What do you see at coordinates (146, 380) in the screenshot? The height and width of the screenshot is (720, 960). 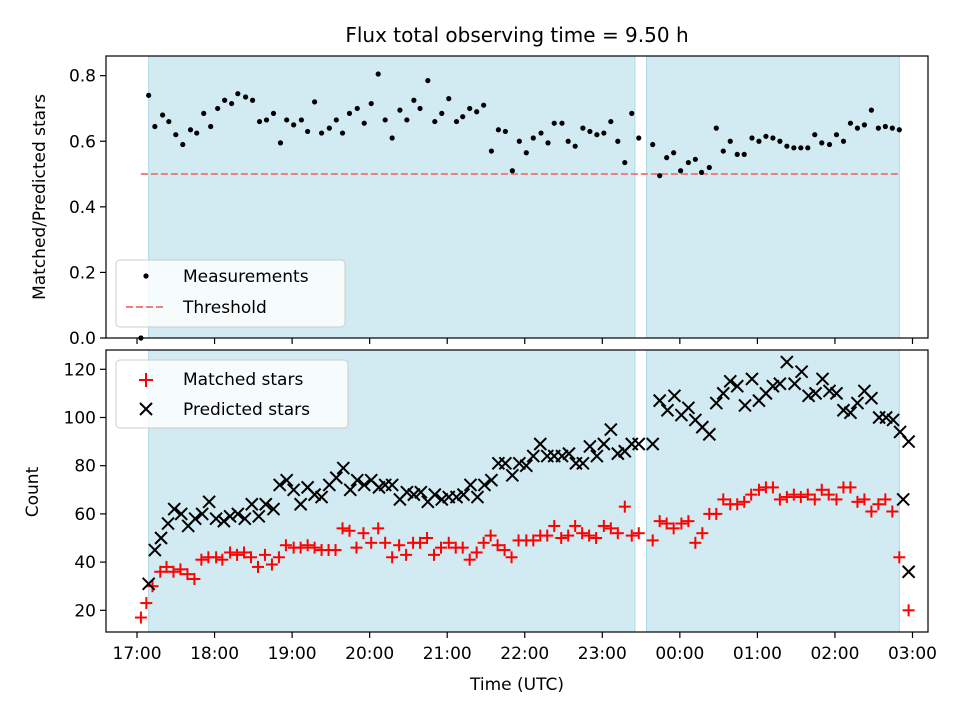 I see `legend-matched-marker` at bounding box center [146, 380].